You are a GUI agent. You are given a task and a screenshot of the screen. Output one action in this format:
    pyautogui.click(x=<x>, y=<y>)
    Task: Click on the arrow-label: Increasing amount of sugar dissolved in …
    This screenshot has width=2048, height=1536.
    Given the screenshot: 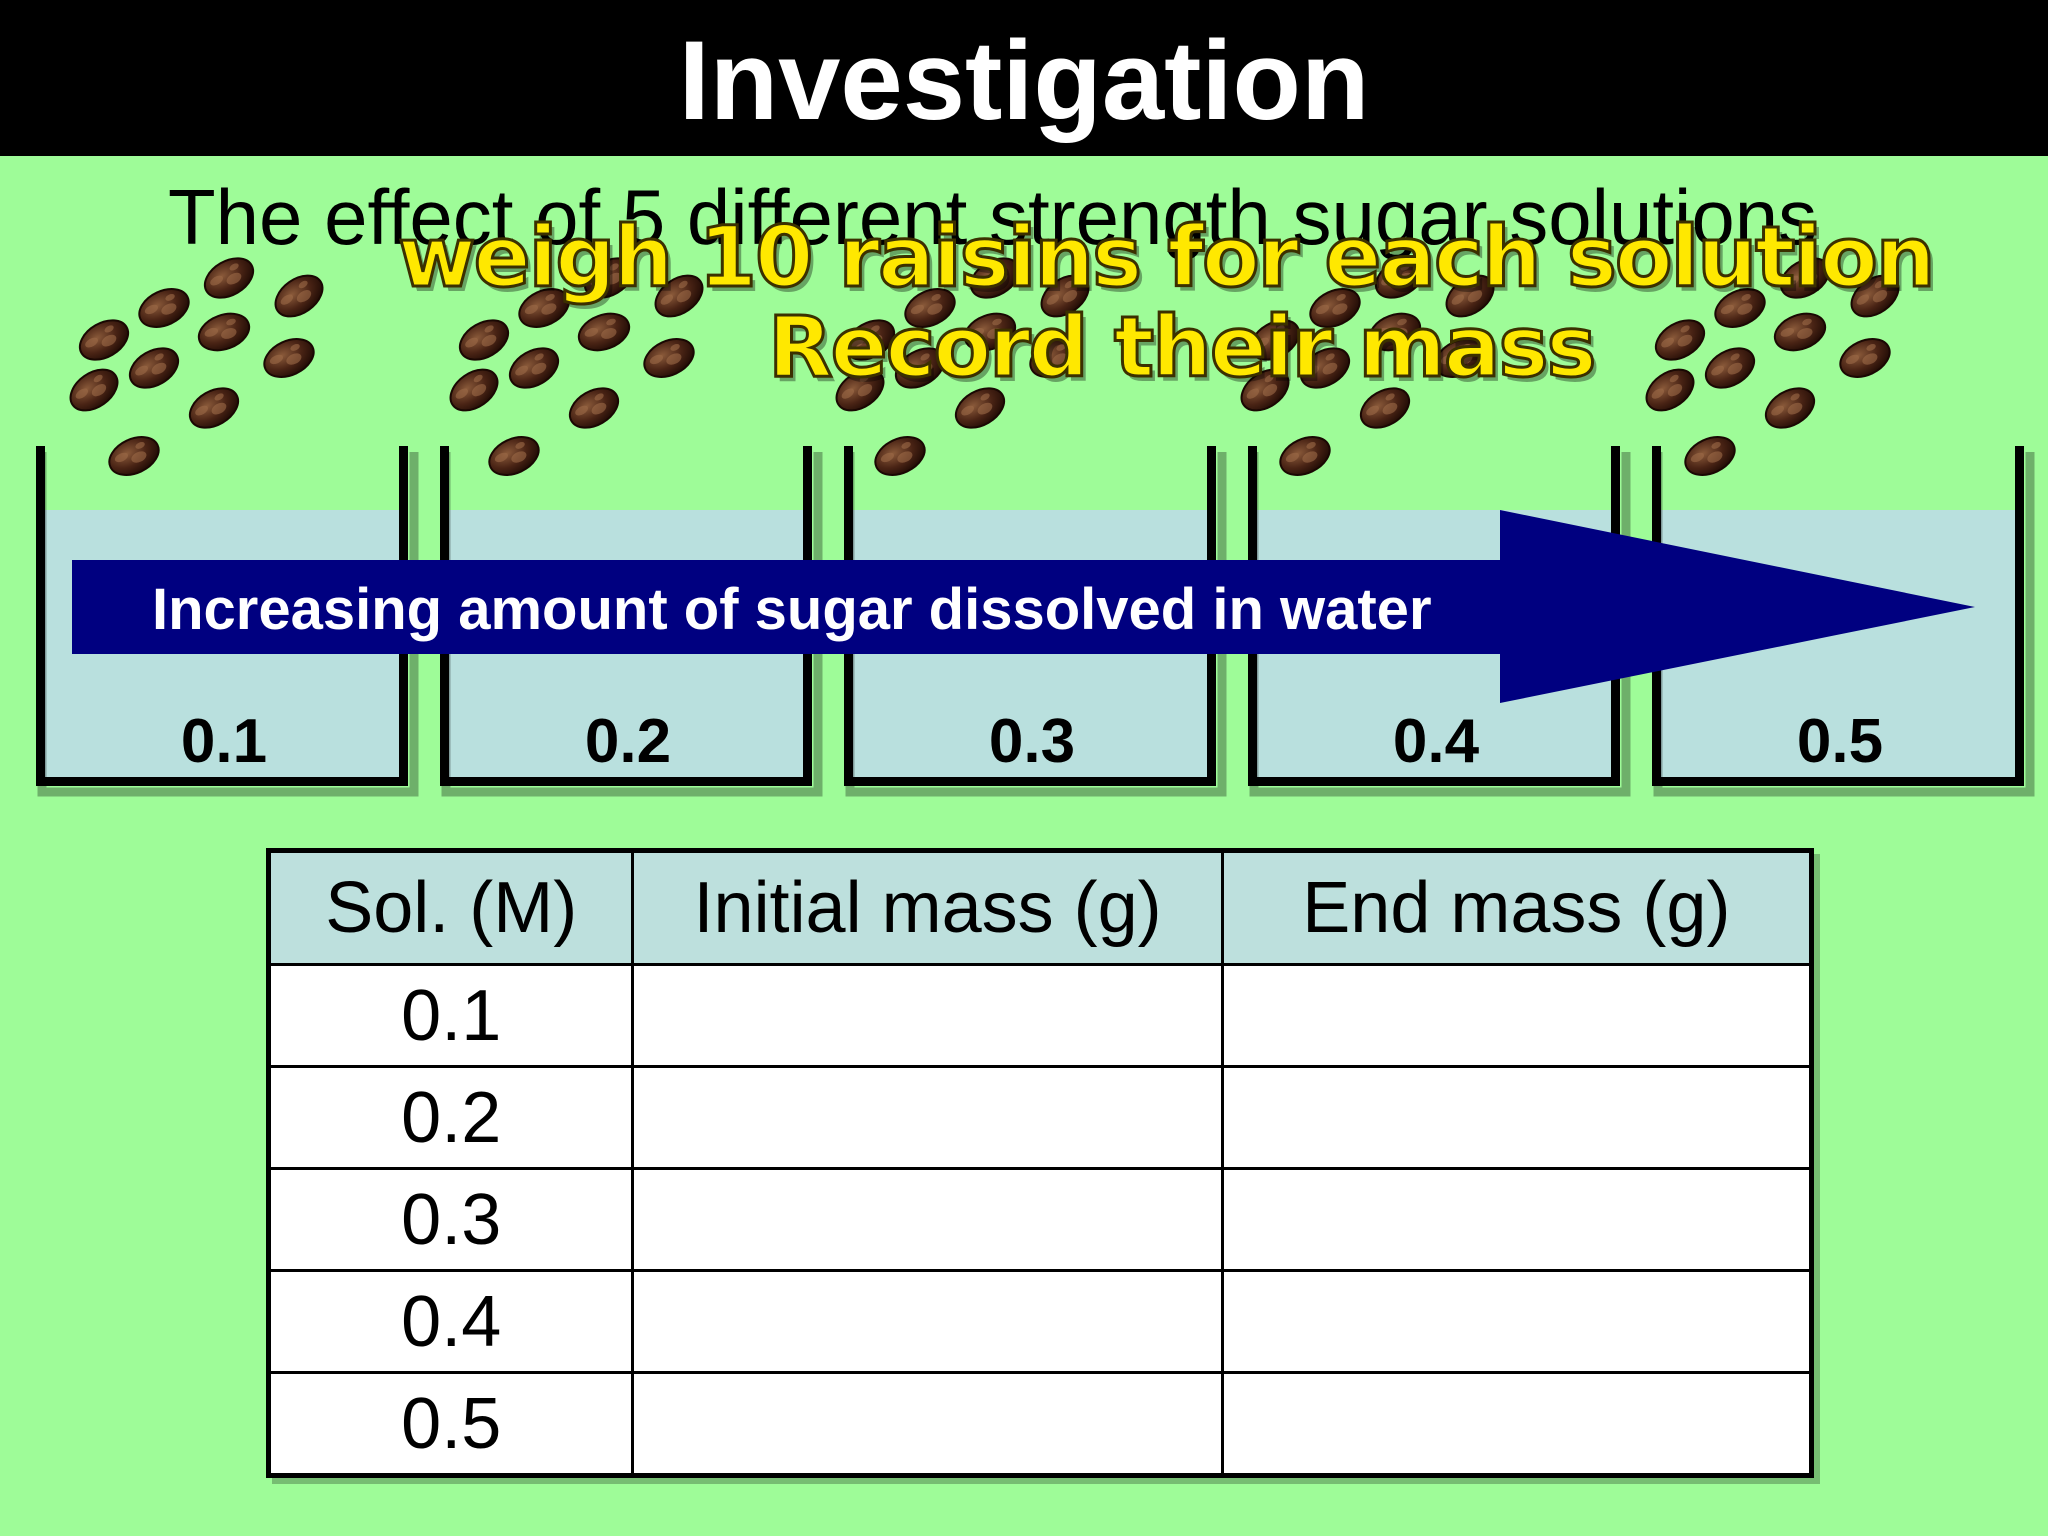 What is the action you would take?
    pyautogui.click(x=792, y=609)
    